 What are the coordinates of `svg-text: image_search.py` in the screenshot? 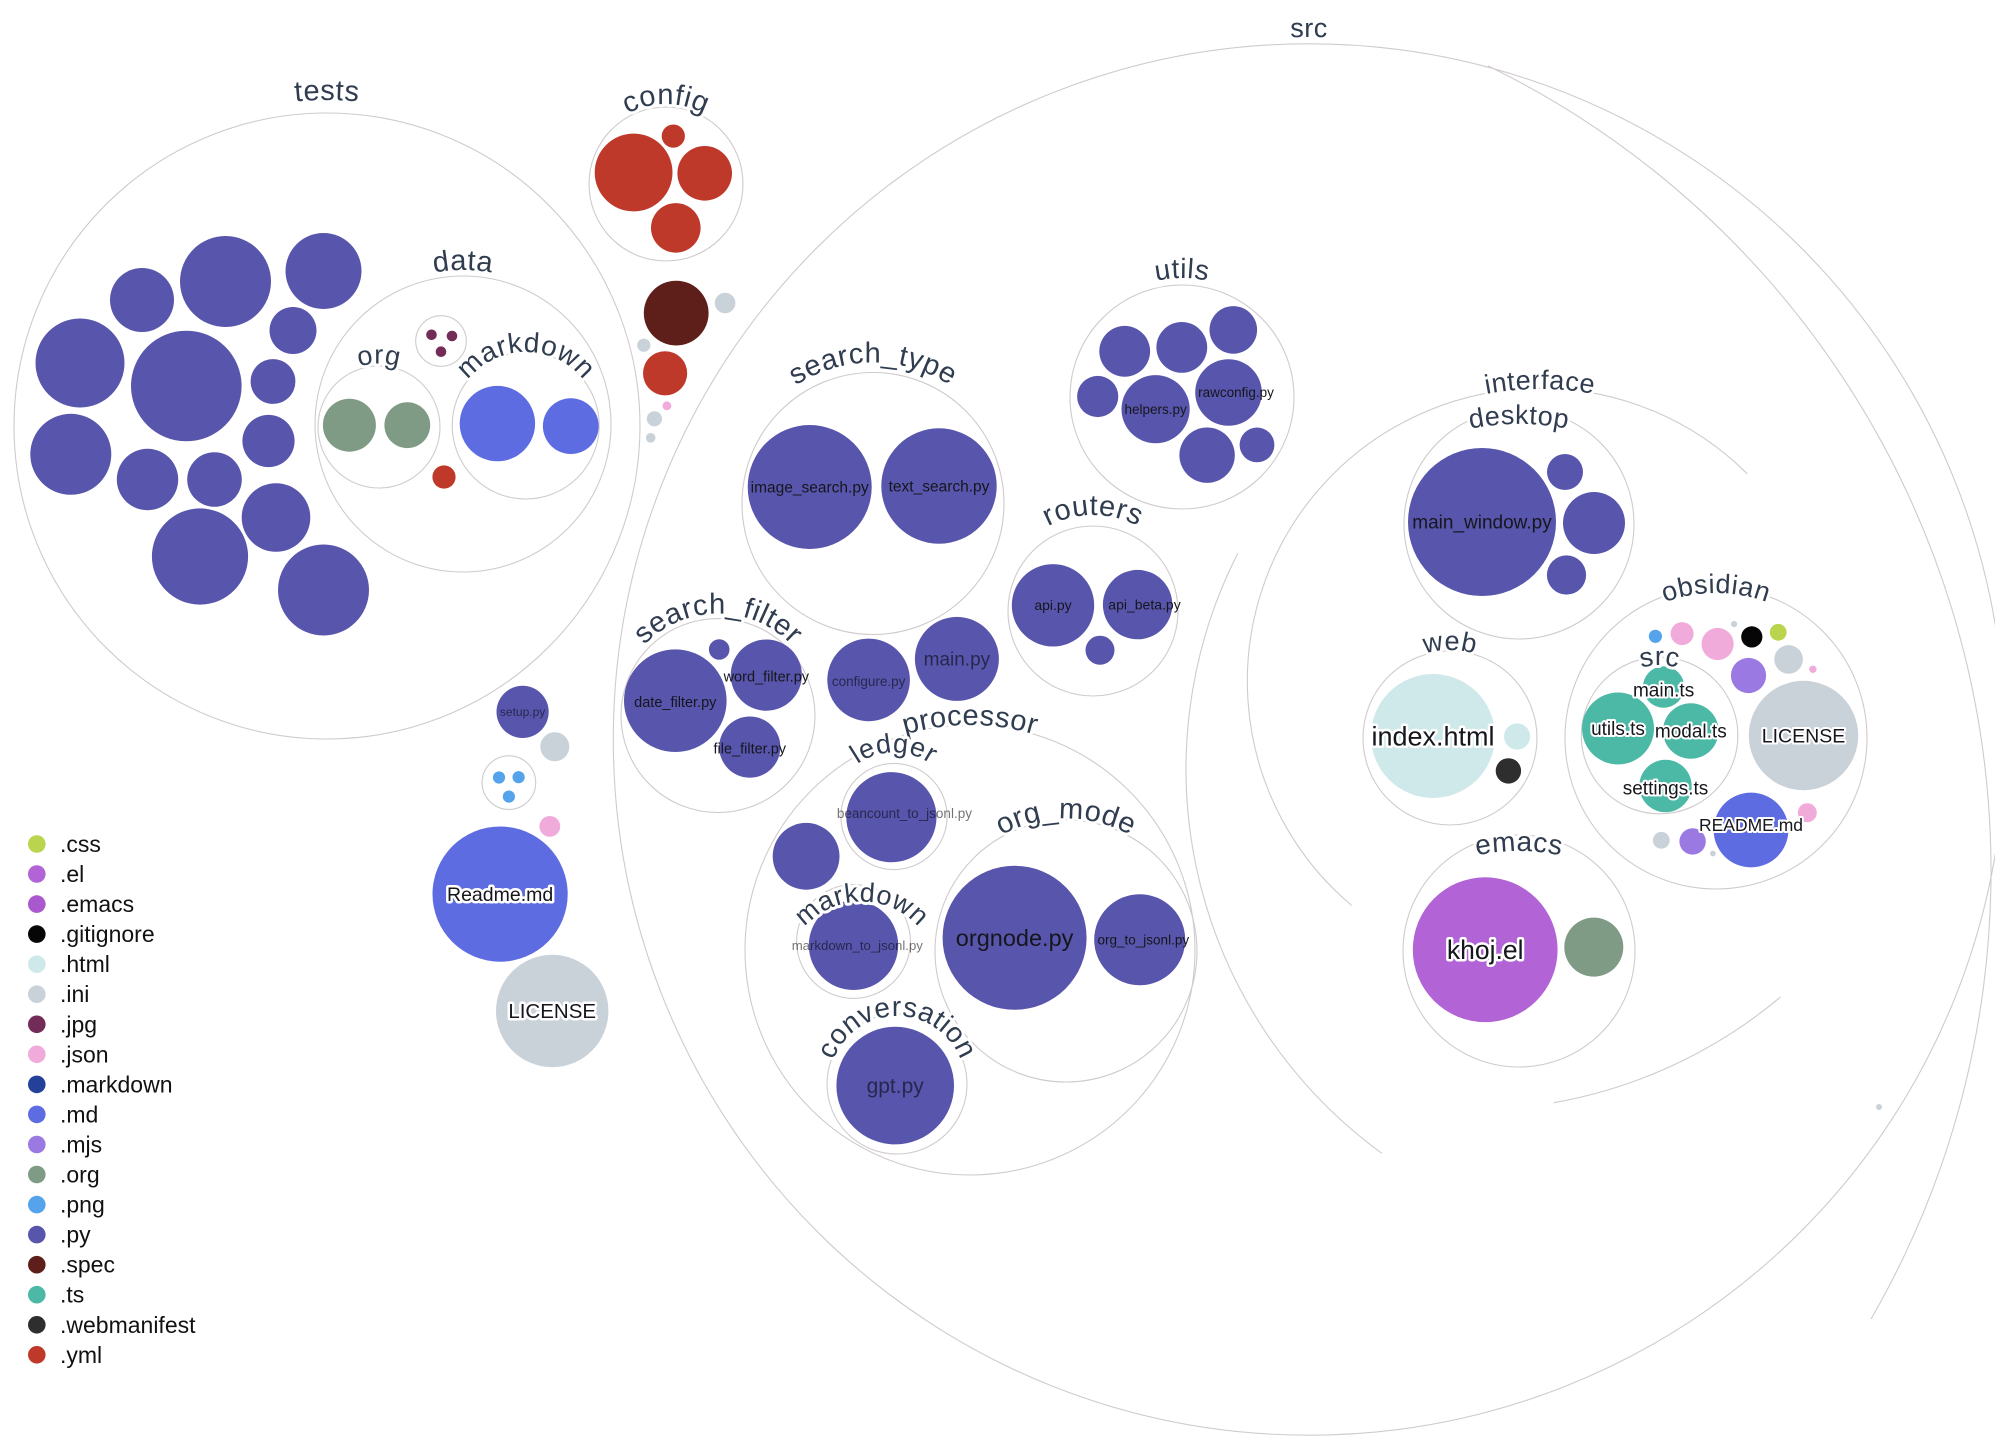 It's located at (810, 487).